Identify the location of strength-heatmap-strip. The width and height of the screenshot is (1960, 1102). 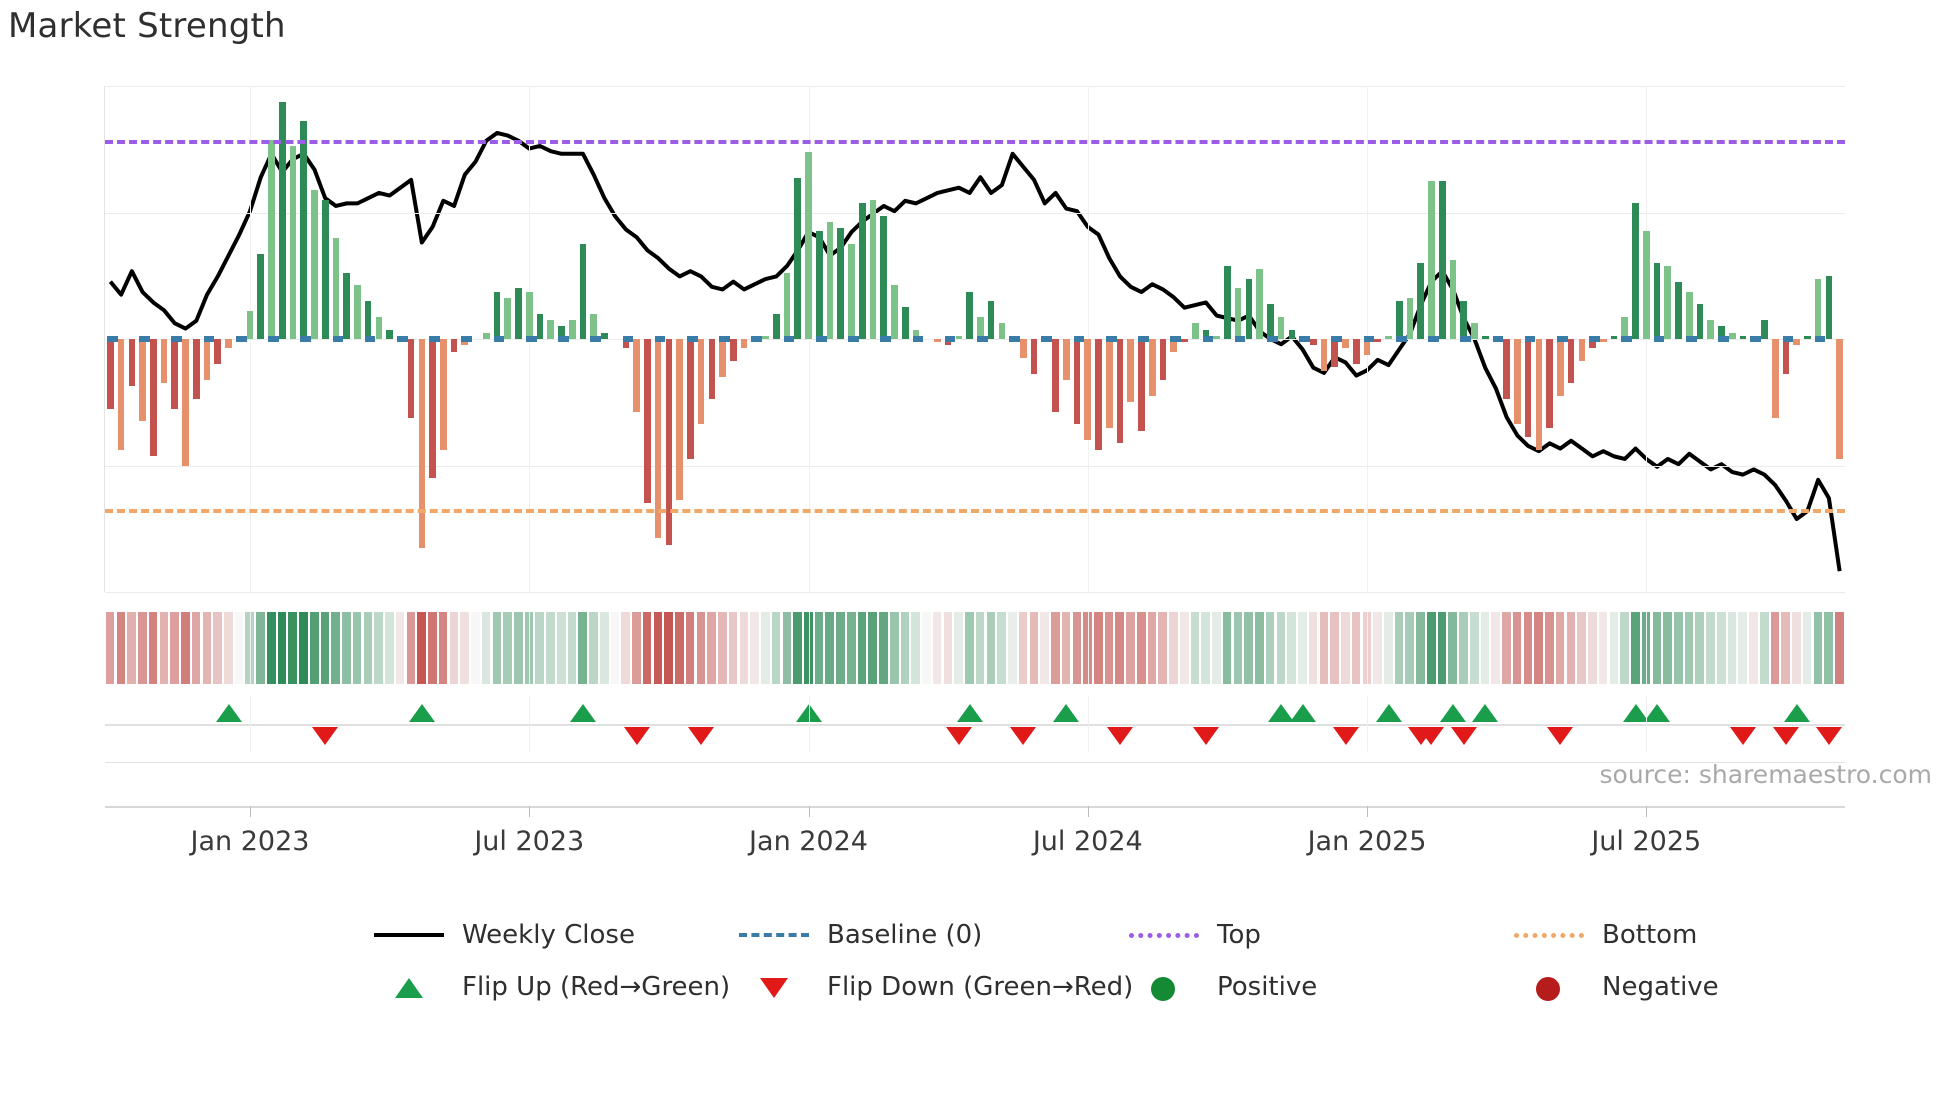
(975, 648).